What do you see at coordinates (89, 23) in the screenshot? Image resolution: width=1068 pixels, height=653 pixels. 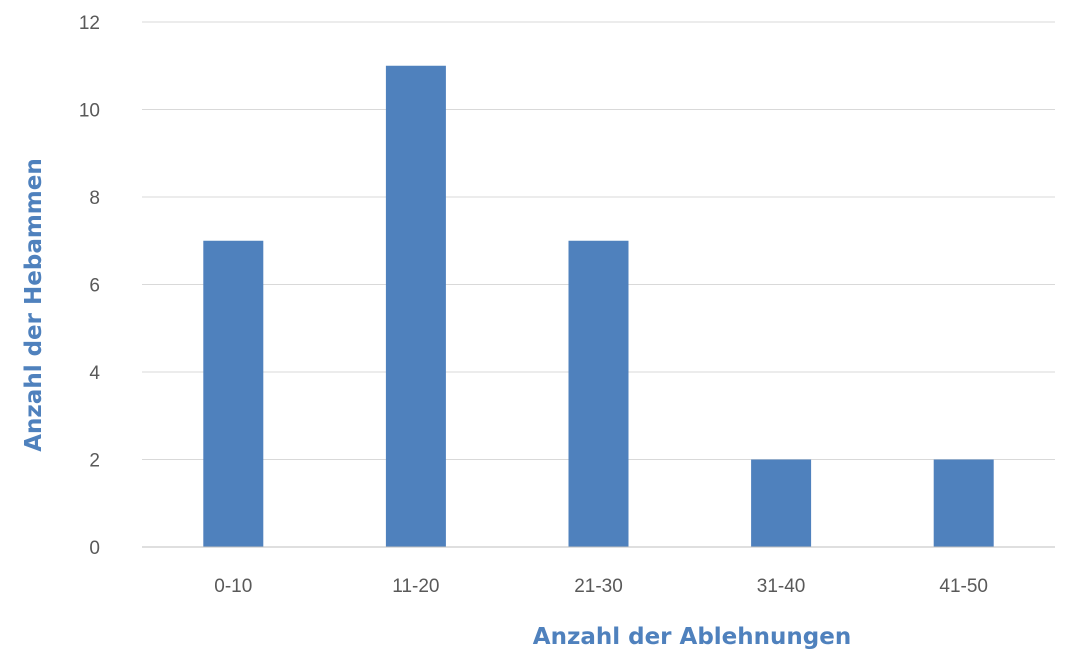 I see `y-tick-label: 12` at bounding box center [89, 23].